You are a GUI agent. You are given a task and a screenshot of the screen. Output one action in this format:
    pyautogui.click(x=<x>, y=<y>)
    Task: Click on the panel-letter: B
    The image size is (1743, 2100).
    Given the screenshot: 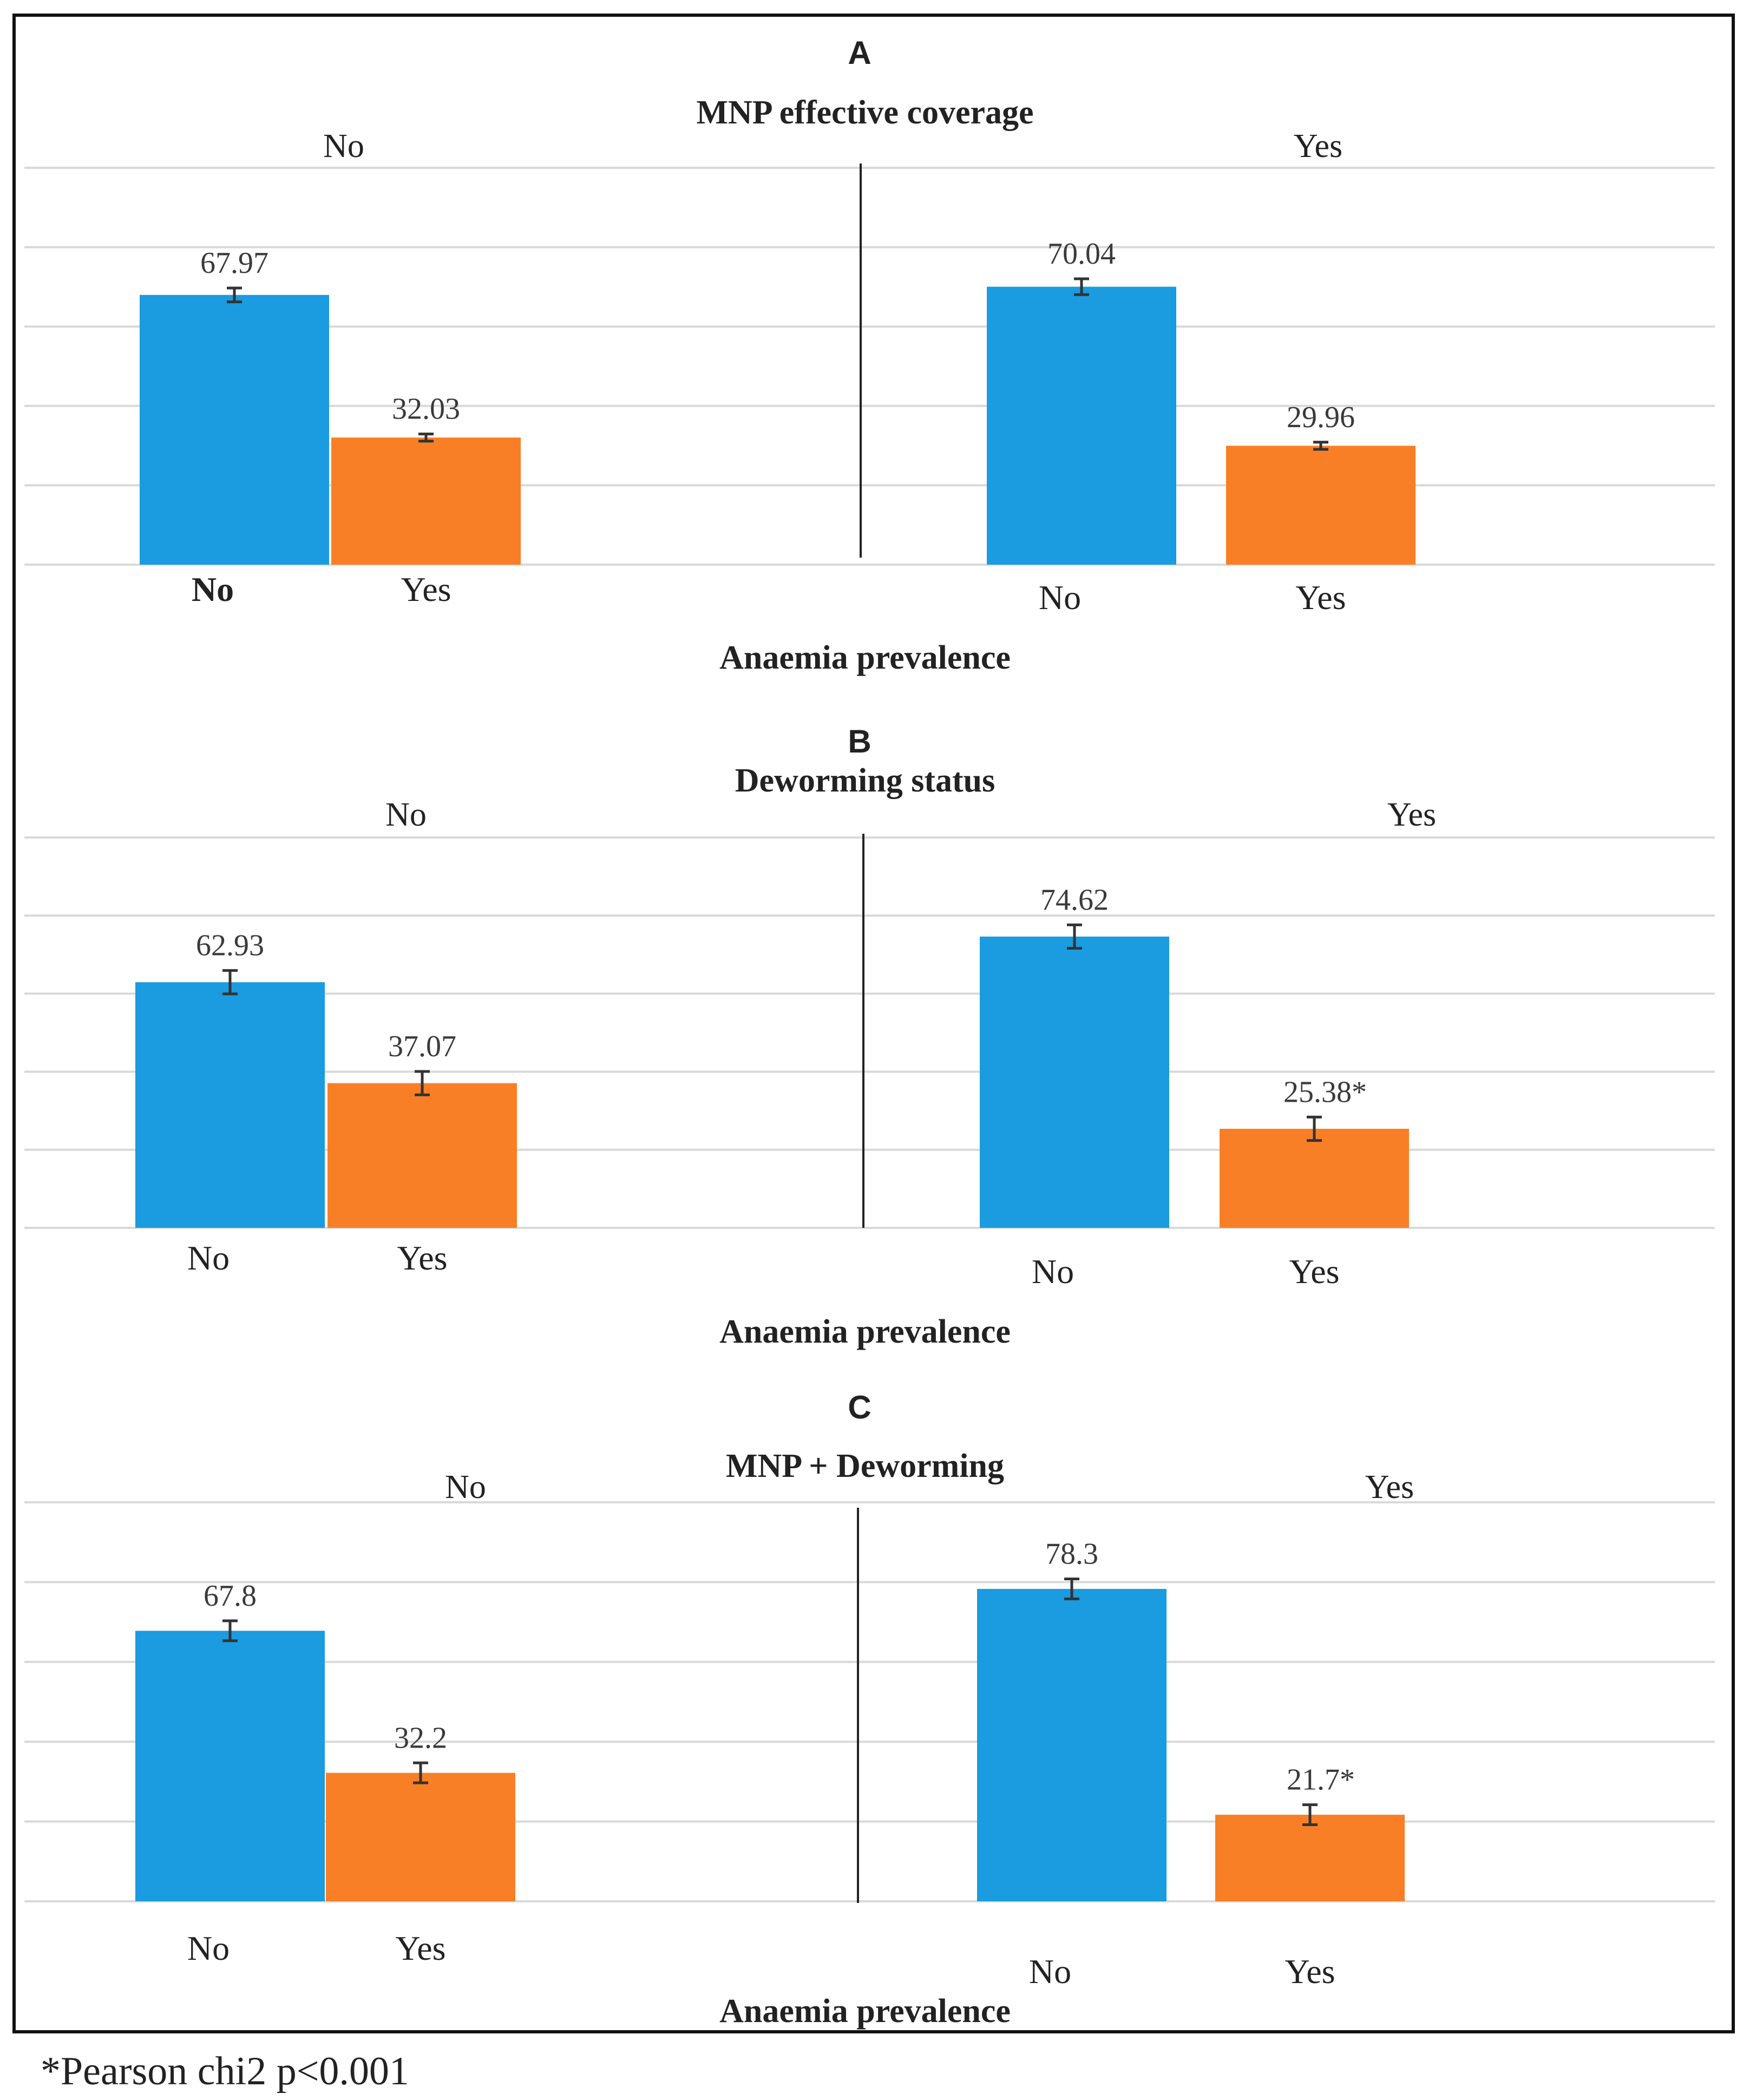 What is the action you would take?
    pyautogui.click(x=859, y=742)
    